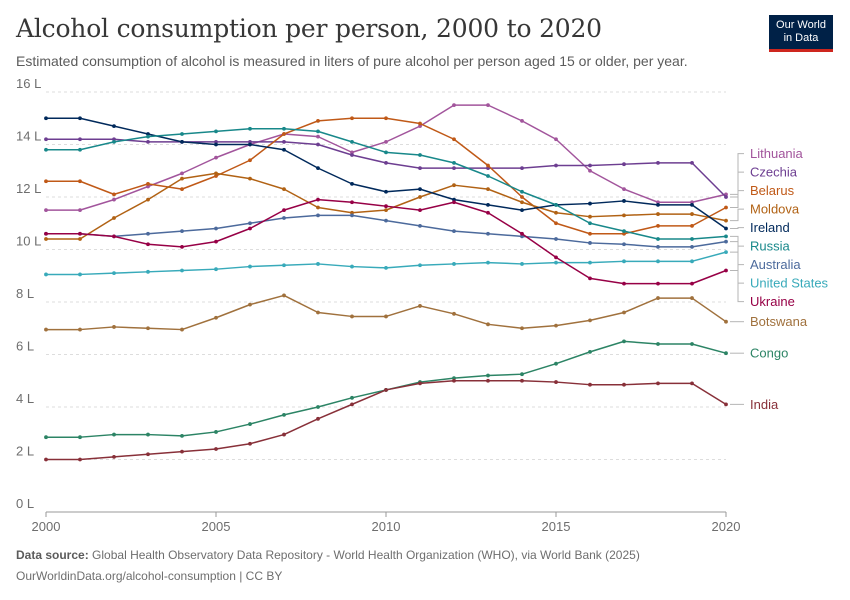 This screenshot has width=850, height=600. Describe the element at coordinates (737, 184) in the screenshot. I see `label-connector-czechia` at that location.